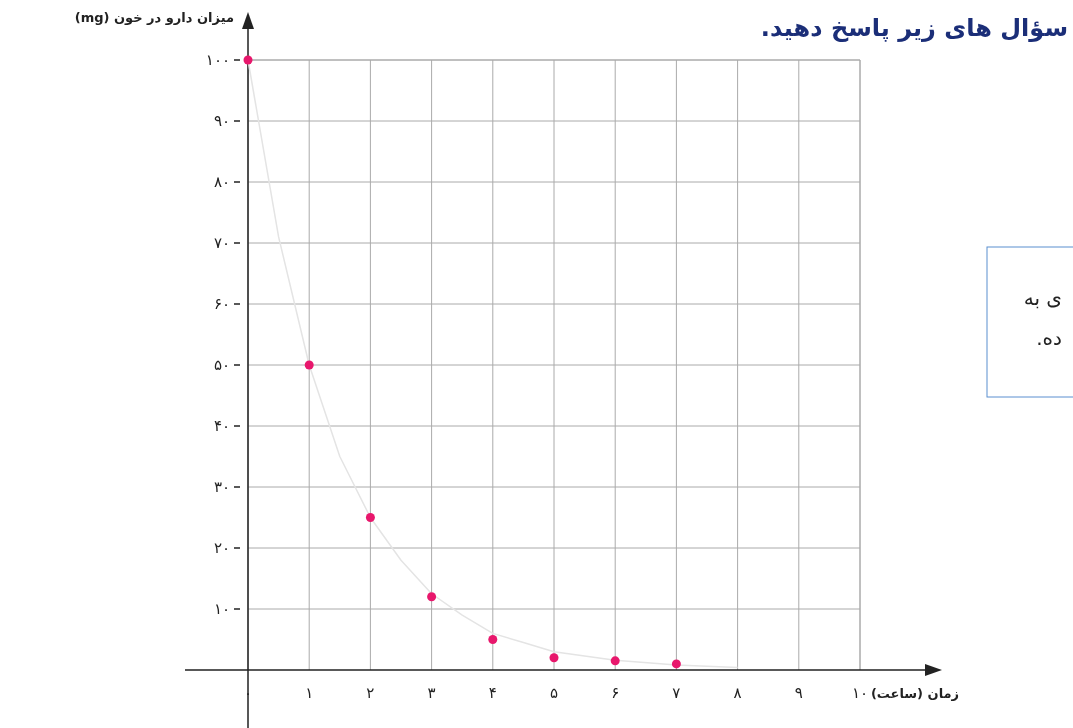 The width and height of the screenshot is (1073, 728). Describe the element at coordinates (309, 693) in the screenshot. I see `x-tick-label: ۱` at that location.